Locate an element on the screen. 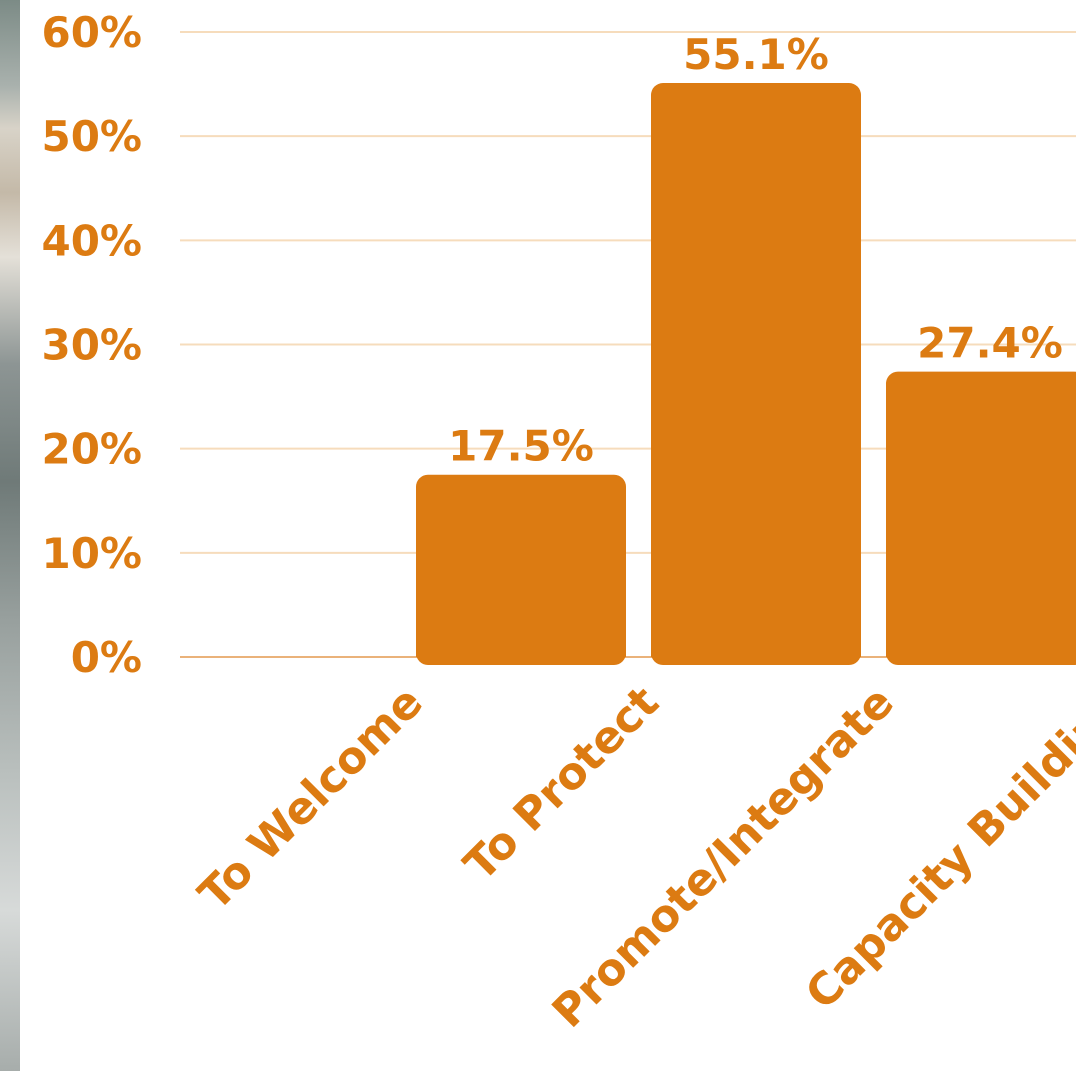  value-label: 27.4% is located at coordinates (990, 343).